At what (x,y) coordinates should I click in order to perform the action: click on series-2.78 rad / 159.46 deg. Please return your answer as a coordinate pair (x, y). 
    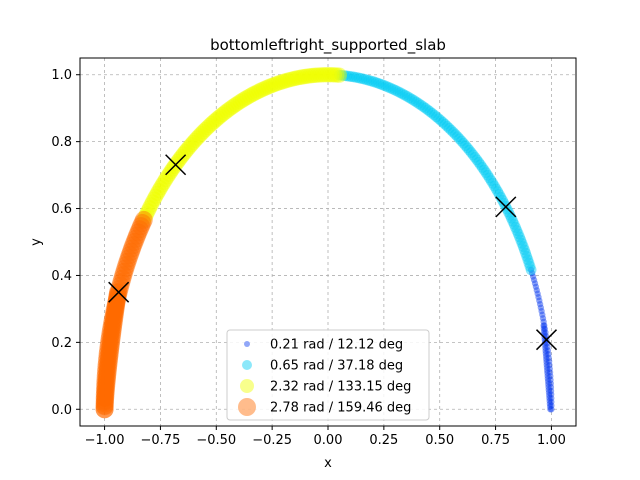
    Looking at the image, I should click on (124, 314).